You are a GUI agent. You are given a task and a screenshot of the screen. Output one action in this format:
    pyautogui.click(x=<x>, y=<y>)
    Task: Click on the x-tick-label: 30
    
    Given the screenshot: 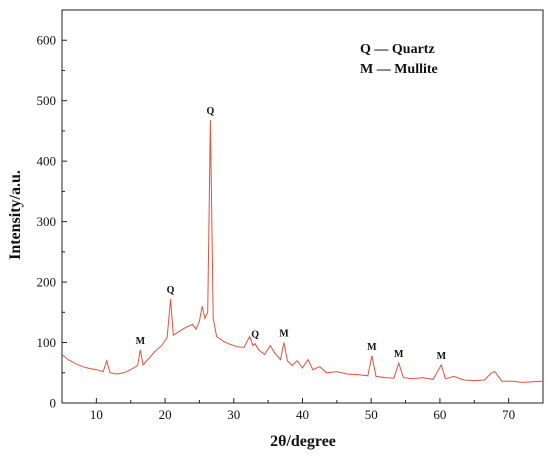 What is the action you would take?
    pyautogui.click(x=233, y=414)
    